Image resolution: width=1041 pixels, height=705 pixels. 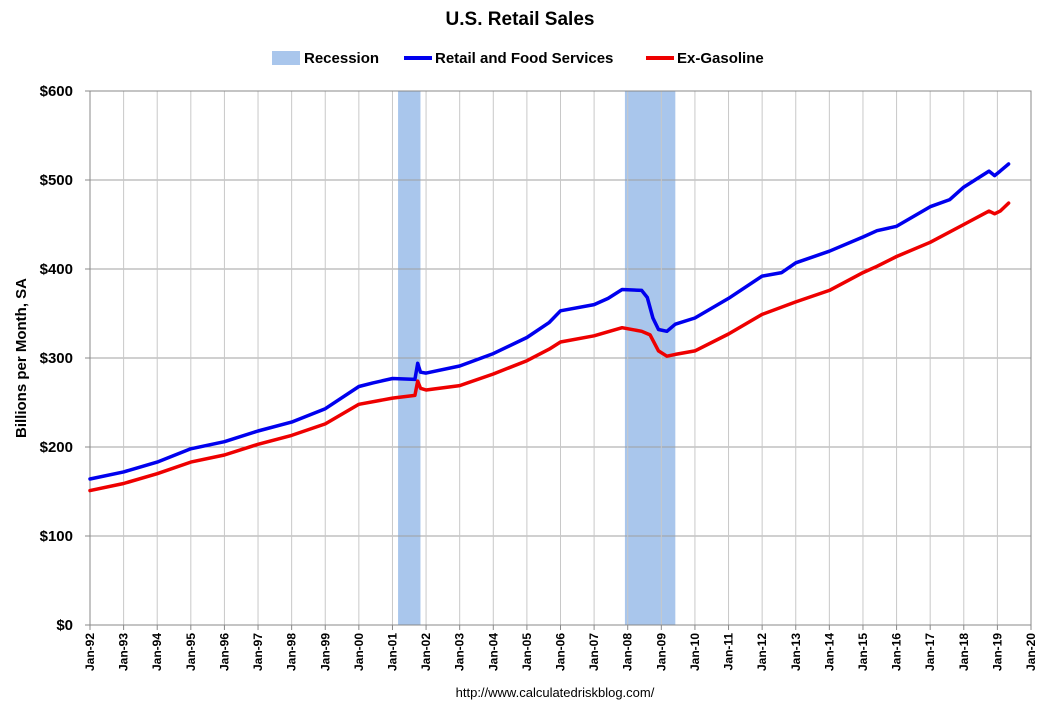 What do you see at coordinates (292, 652) in the screenshot?
I see `x-tick-label: Jan-98` at bounding box center [292, 652].